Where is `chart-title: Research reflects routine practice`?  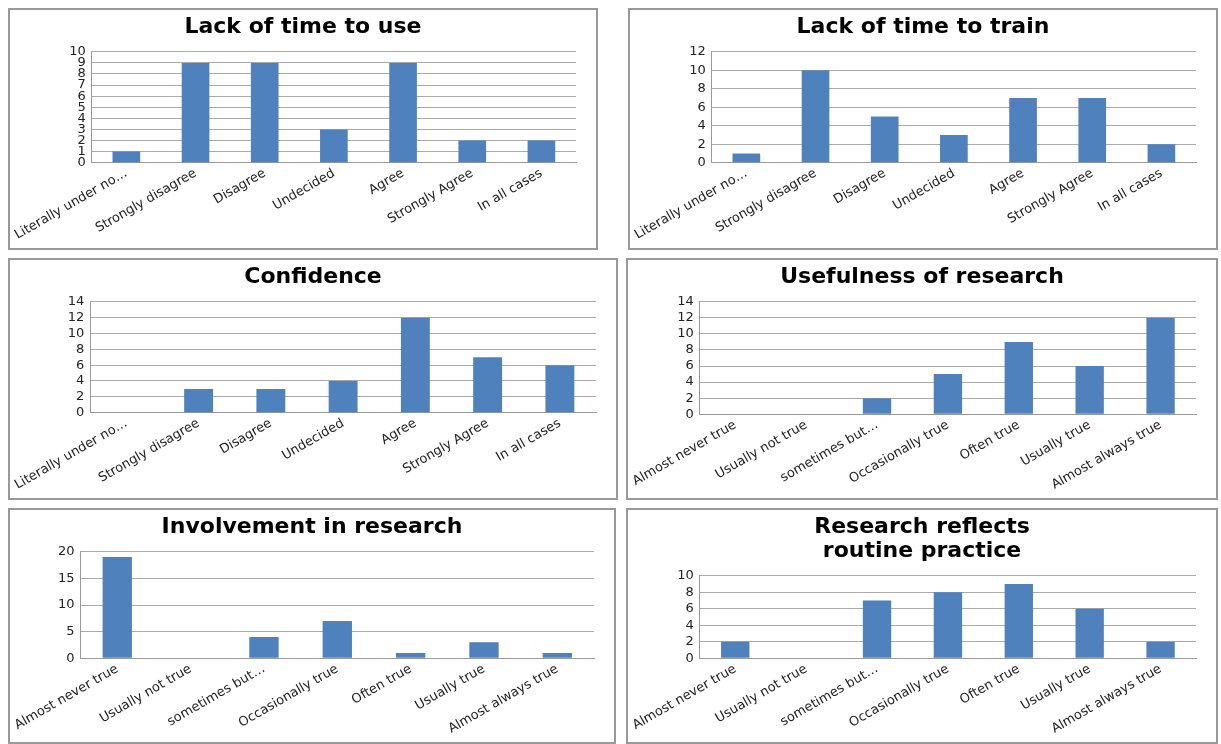
chart-title: Research reflects routine practice is located at coordinates (922, 537).